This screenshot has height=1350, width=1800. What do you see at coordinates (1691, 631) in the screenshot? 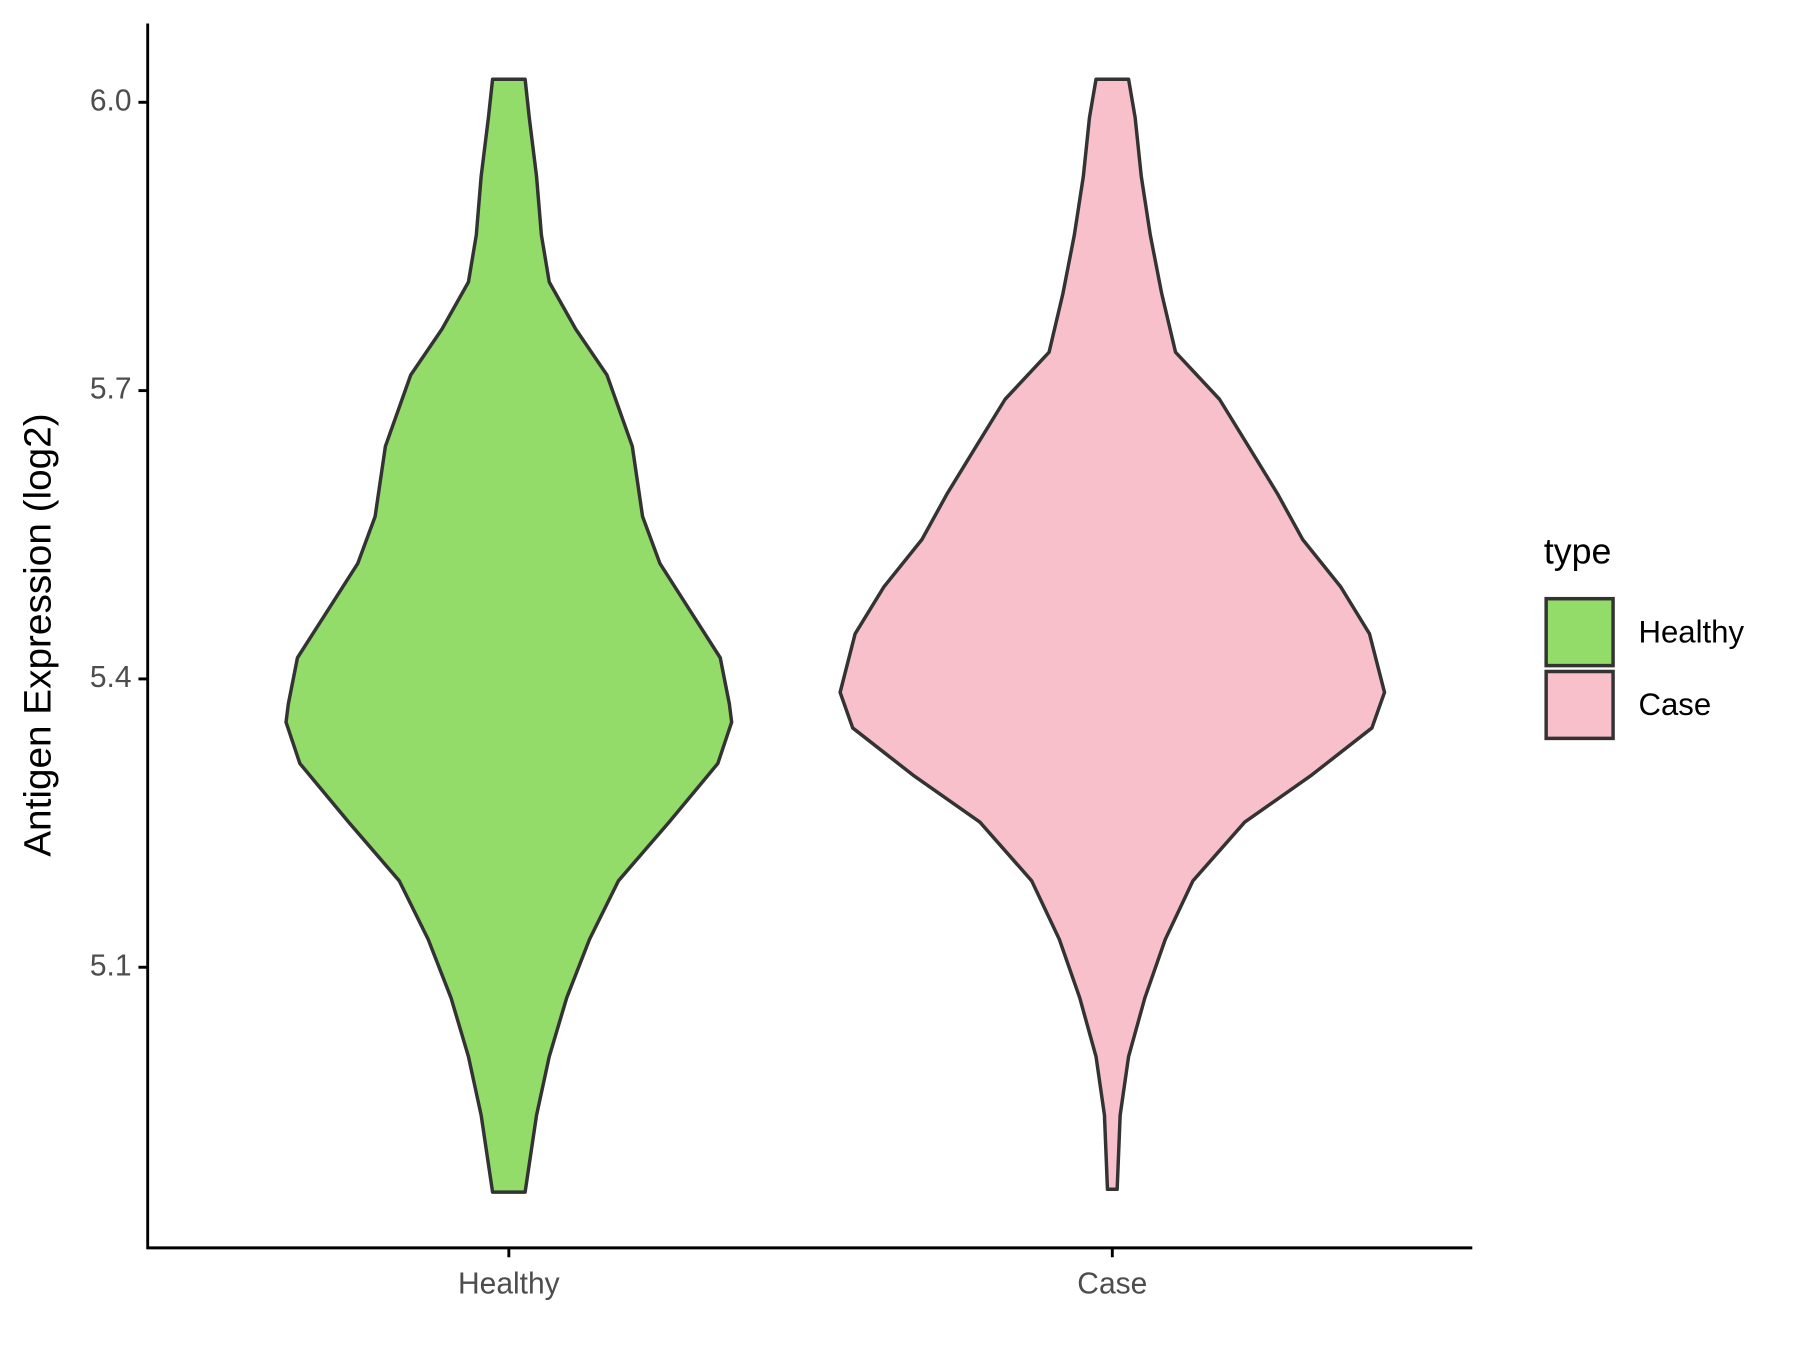
I see `legend-label: Healthy` at bounding box center [1691, 631].